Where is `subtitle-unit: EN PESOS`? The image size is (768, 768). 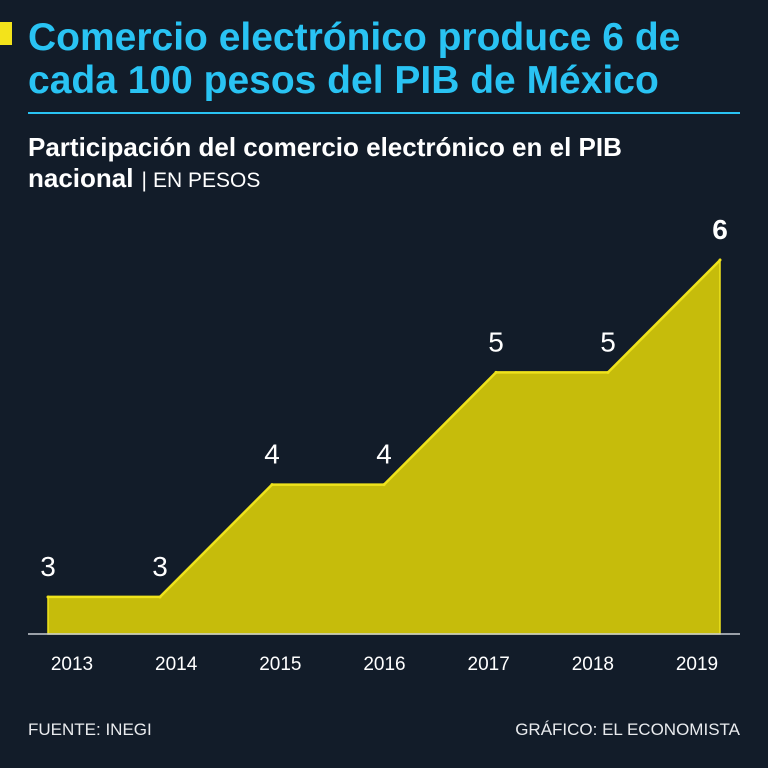
subtitle-unit: EN PESOS is located at coordinates (206, 180).